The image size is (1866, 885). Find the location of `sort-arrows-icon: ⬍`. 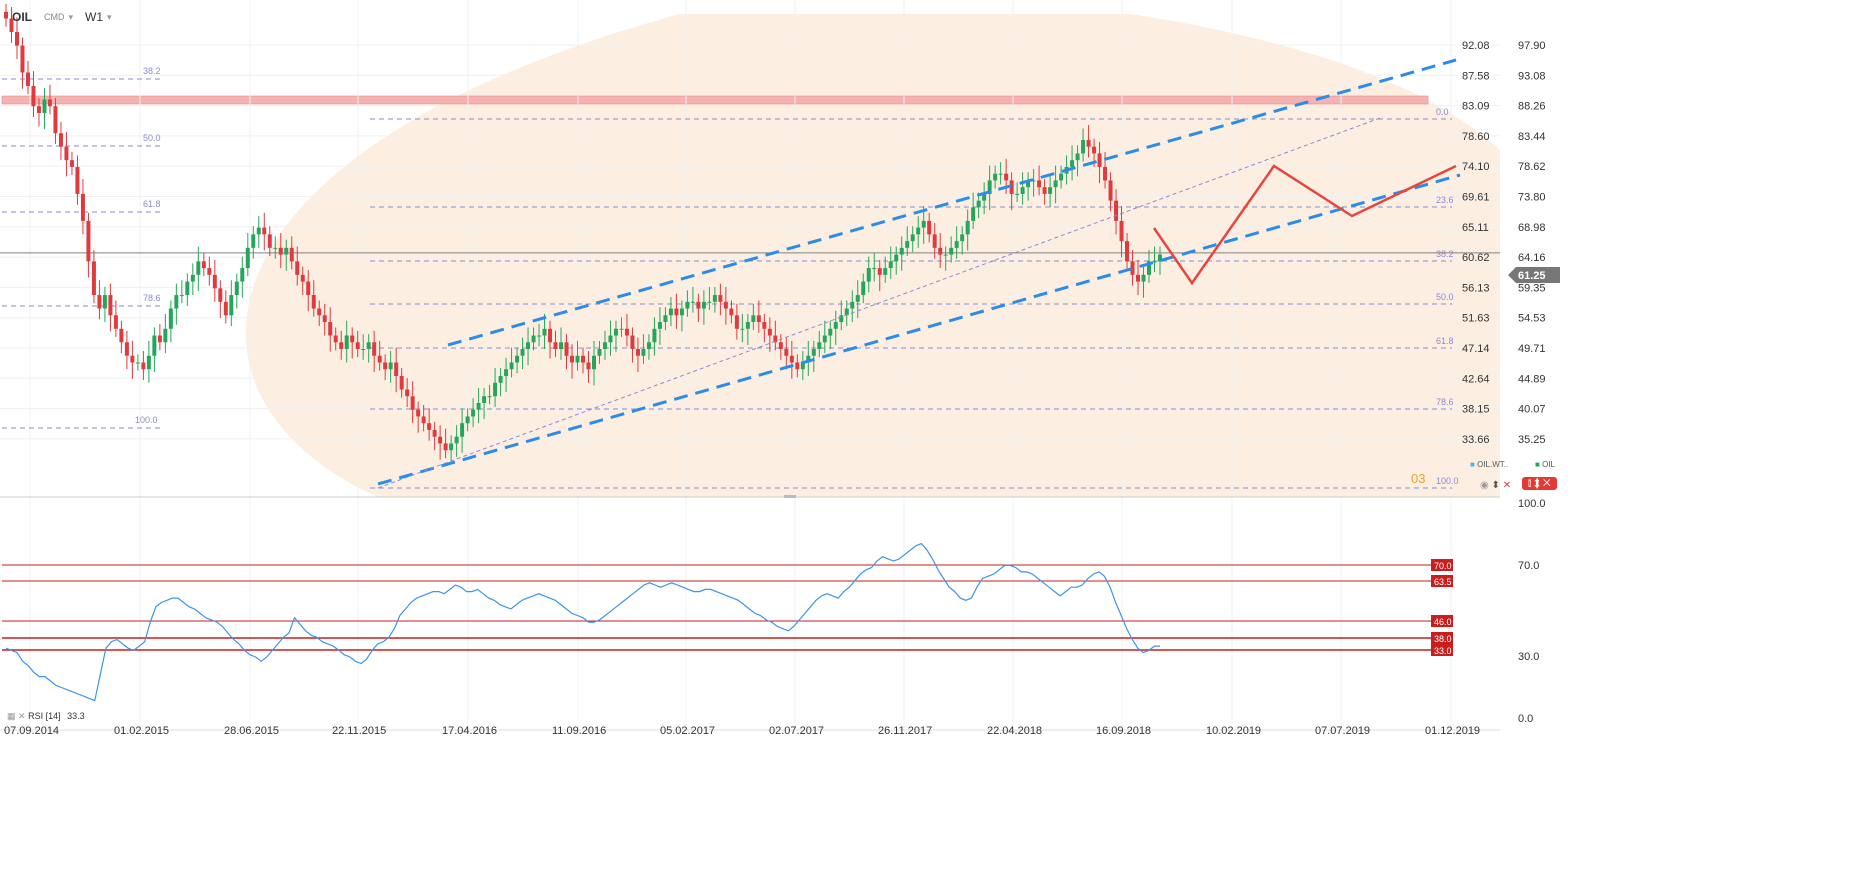

sort-arrows-icon: ⬍ is located at coordinates (1537, 483).